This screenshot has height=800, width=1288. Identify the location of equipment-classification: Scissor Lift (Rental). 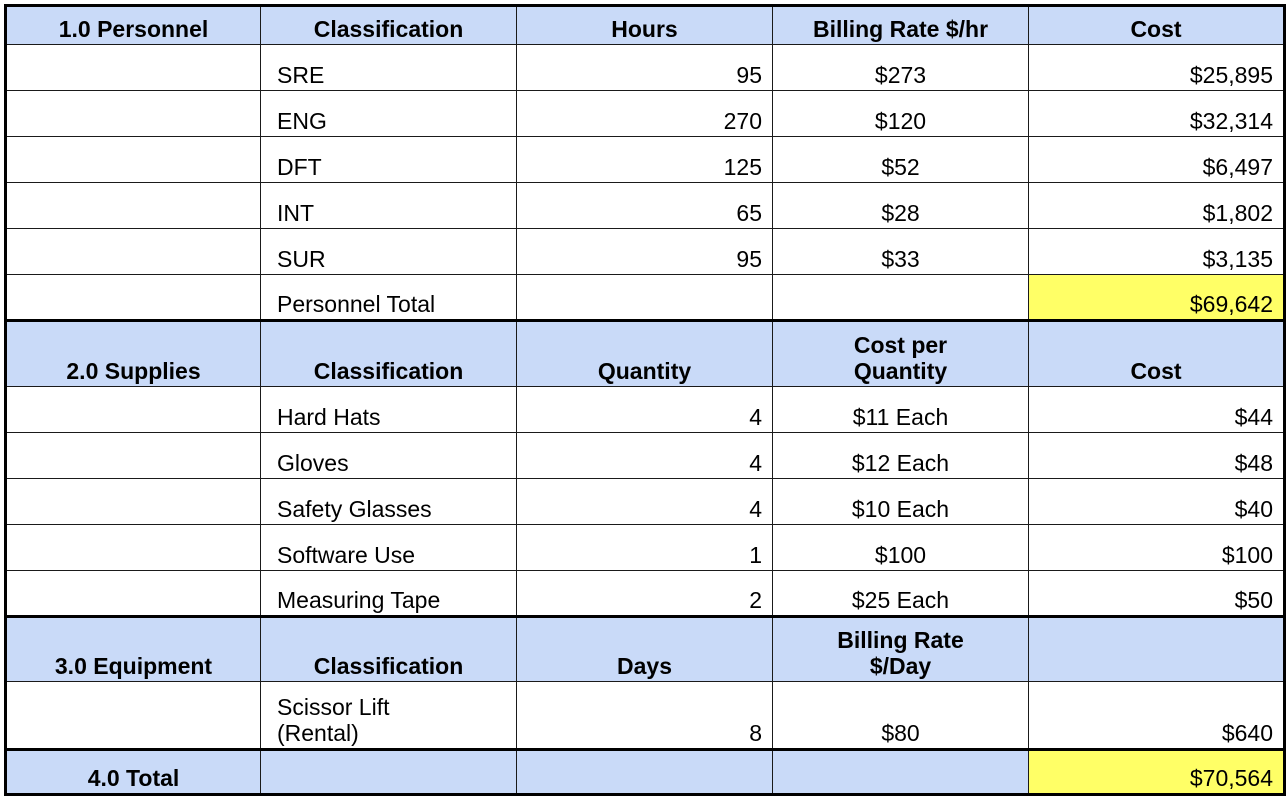
(388, 715).